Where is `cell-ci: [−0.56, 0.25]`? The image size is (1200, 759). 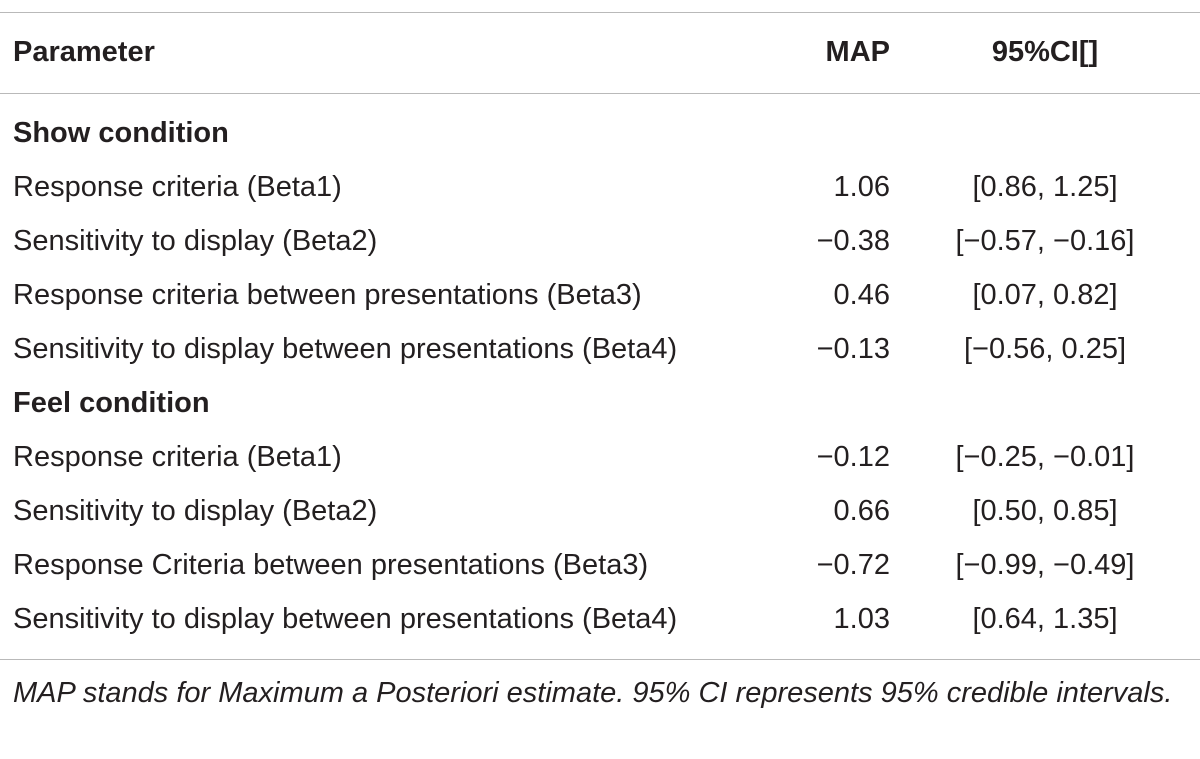
cell-ci: [−0.56, 0.25] is located at coordinates (1045, 349).